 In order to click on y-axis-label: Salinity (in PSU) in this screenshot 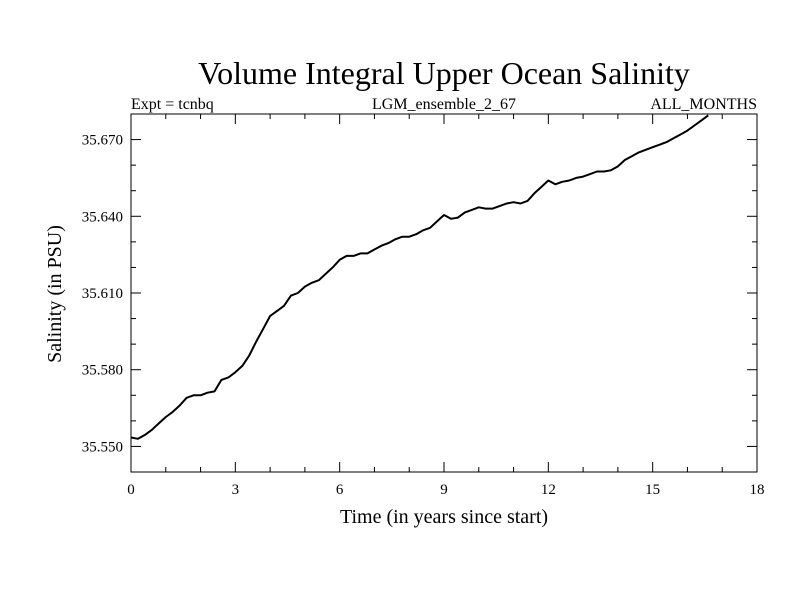, I will do `click(55, 294)`.